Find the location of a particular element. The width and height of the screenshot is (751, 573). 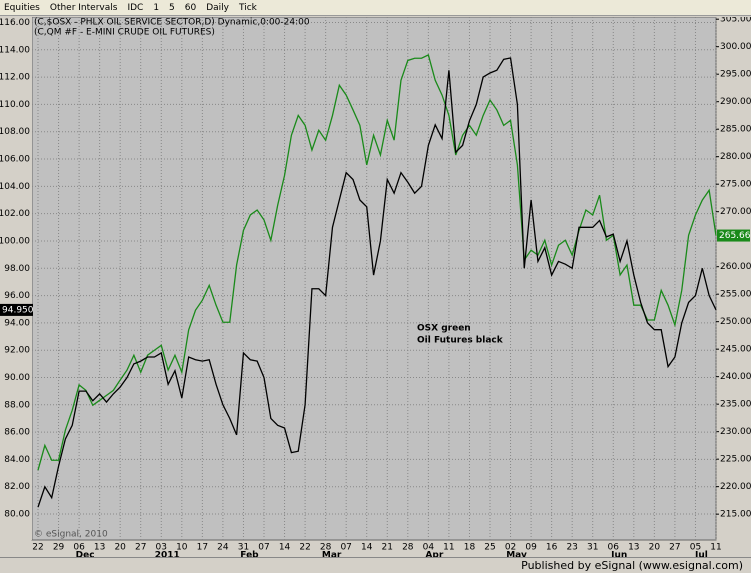

x-tick-label: 29 is located at coordinates (59, 548).